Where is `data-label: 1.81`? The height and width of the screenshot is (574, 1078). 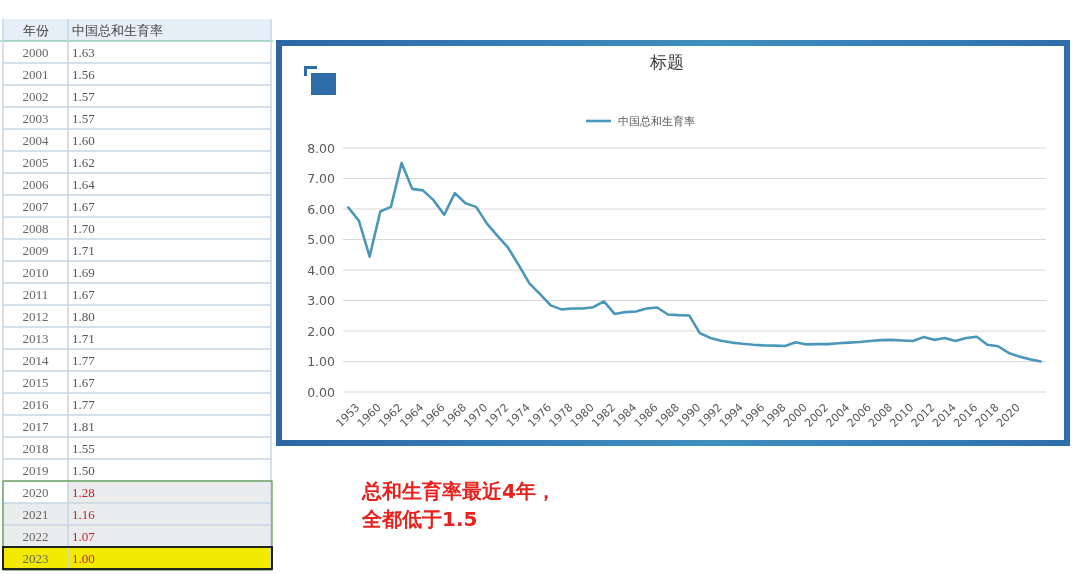 data-label: 1.81 is located at coordinates (83, 426).